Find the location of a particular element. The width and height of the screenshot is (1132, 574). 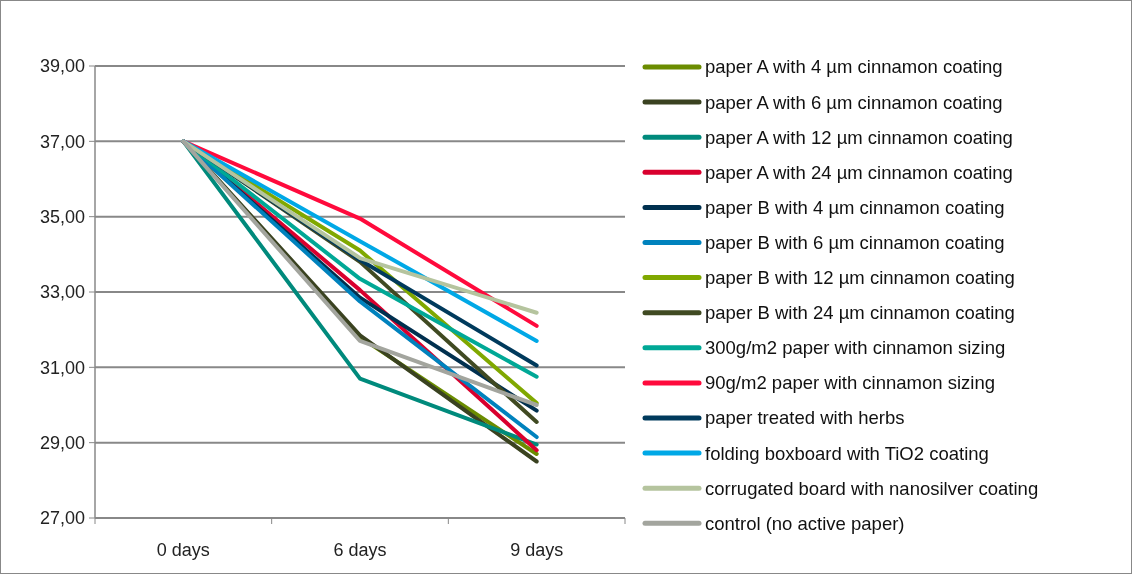

legend-label: paper B with 24 µm cinnamon coating is located at coordinates (860, 313).